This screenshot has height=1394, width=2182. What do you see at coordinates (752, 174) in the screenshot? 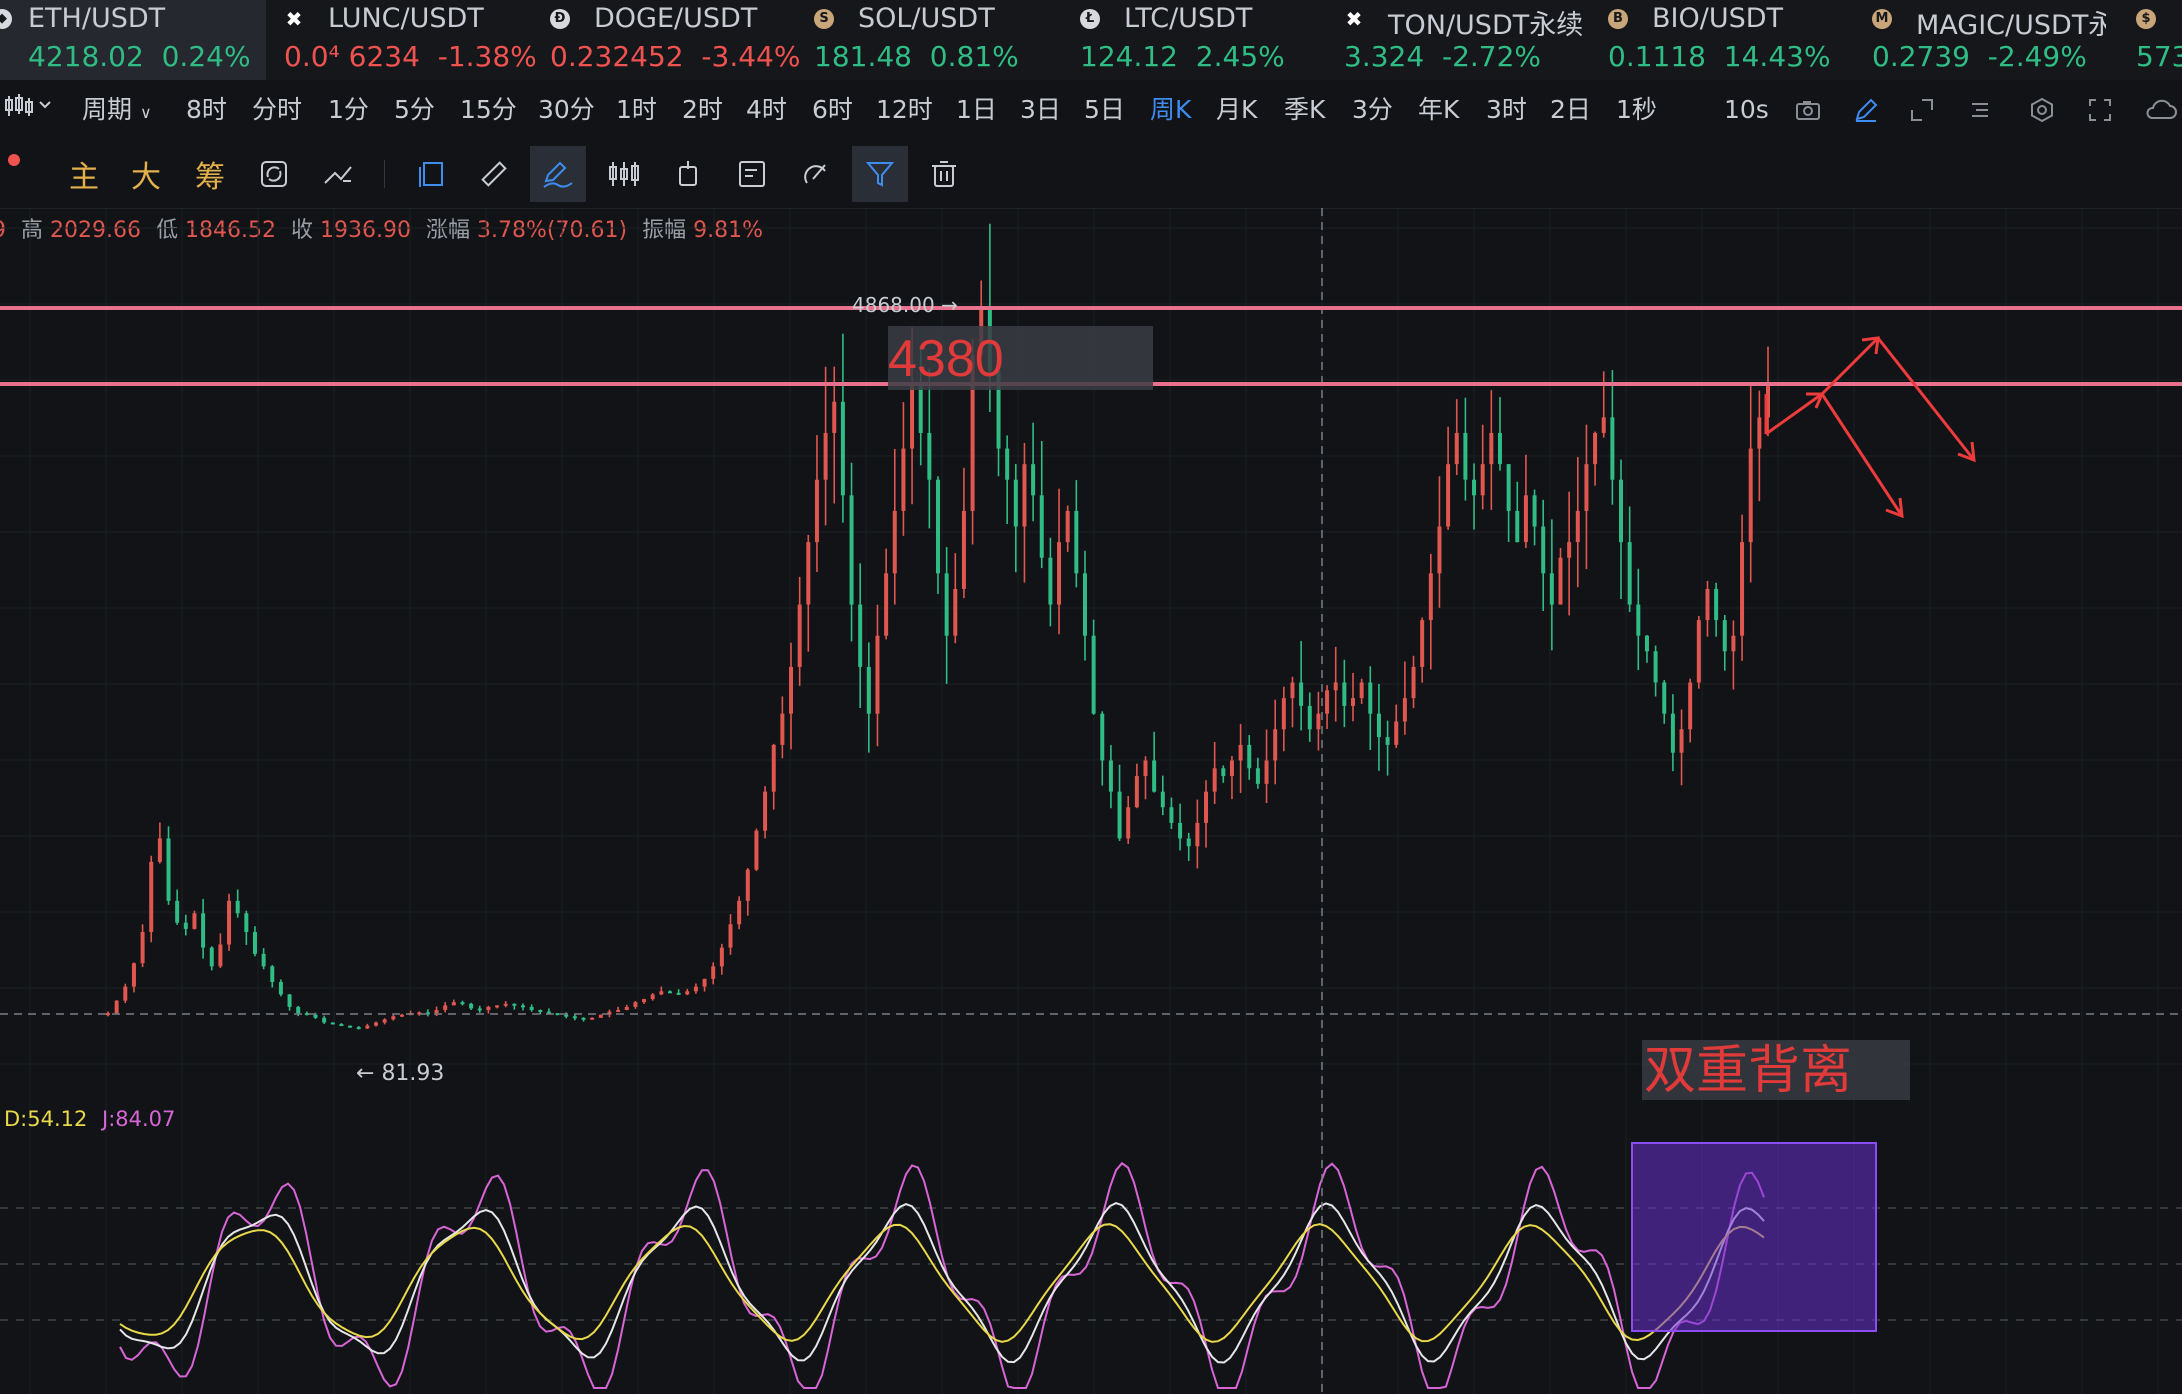
I see `note-tool-button` at bounding box center [752, 174].